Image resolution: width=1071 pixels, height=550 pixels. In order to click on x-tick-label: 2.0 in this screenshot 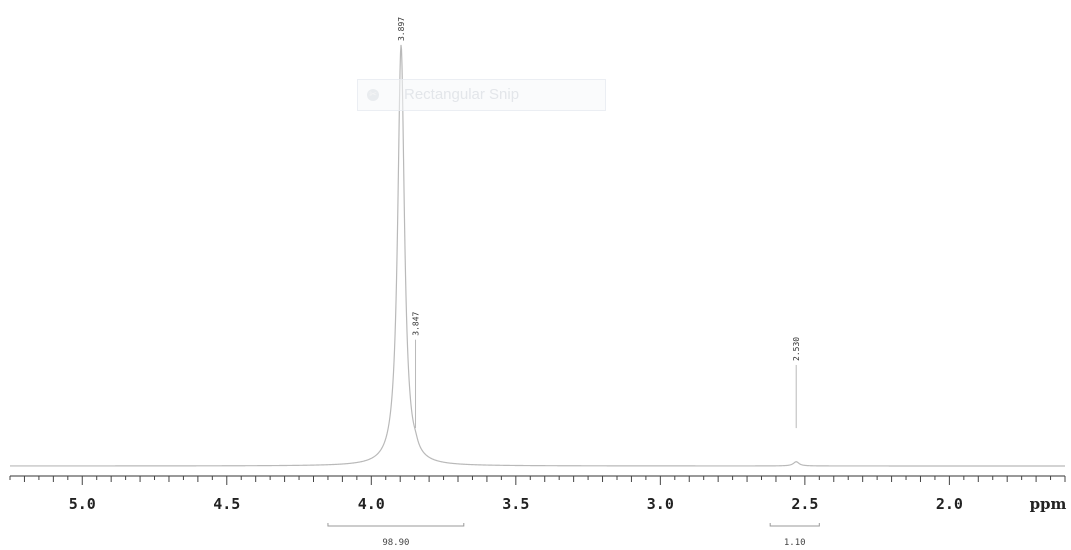, I will do `click(949, 504)`.